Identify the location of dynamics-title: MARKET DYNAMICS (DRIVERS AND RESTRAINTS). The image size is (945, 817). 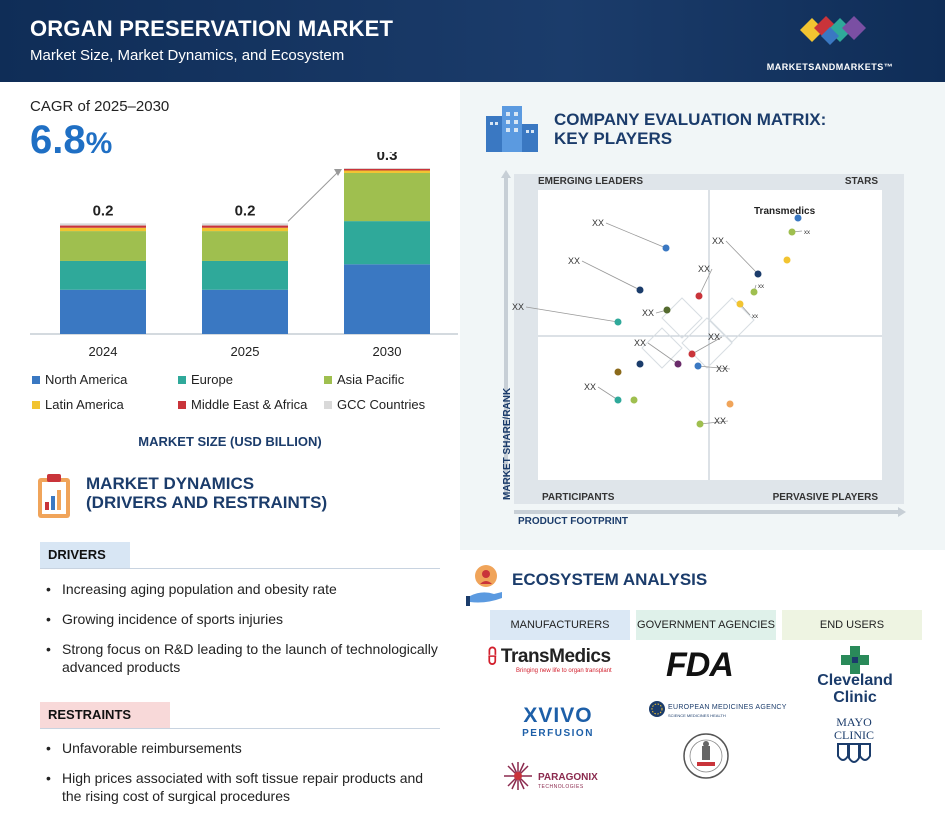
(206, 493).